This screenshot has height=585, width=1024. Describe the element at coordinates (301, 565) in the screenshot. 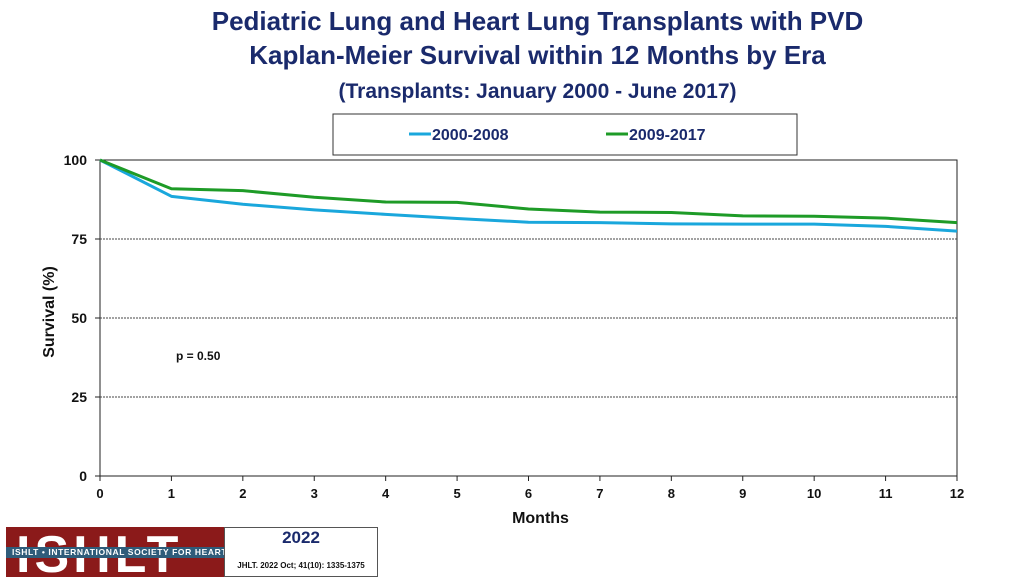

I see `journal-citation: JHLT. 2022 Oct; 41(10): 1335-1375` at that location.